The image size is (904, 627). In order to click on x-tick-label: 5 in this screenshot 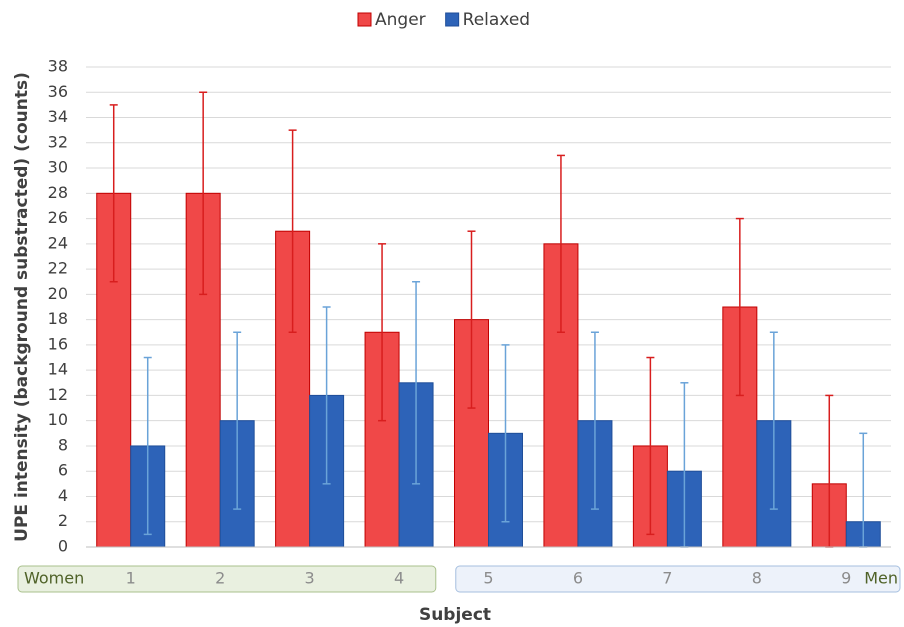, I will do `click(488, 578)`.